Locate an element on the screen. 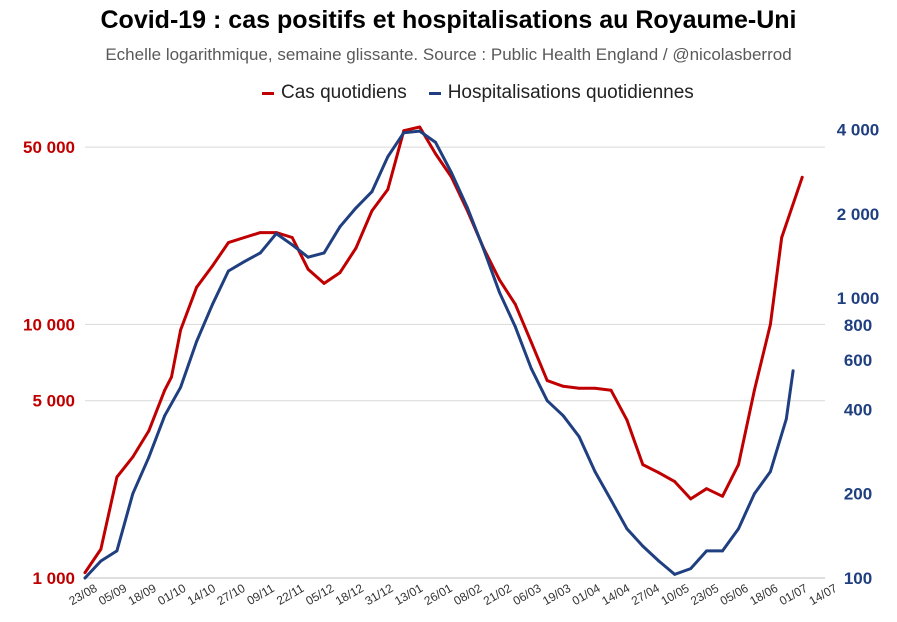 The width and height of the screenshot is (897, 622). x-axis-tick-label: 27/10 is located at coordinates (230, 594).